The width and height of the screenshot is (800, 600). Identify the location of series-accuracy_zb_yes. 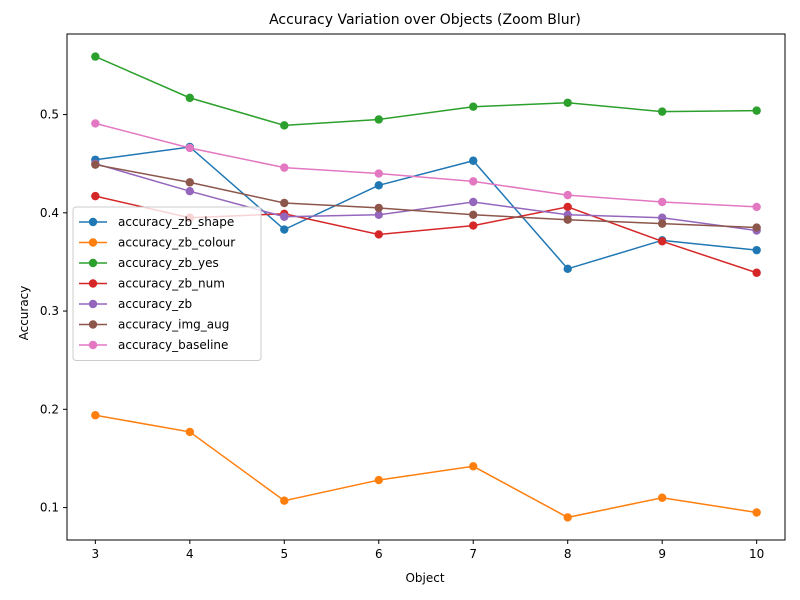
(426, 91).